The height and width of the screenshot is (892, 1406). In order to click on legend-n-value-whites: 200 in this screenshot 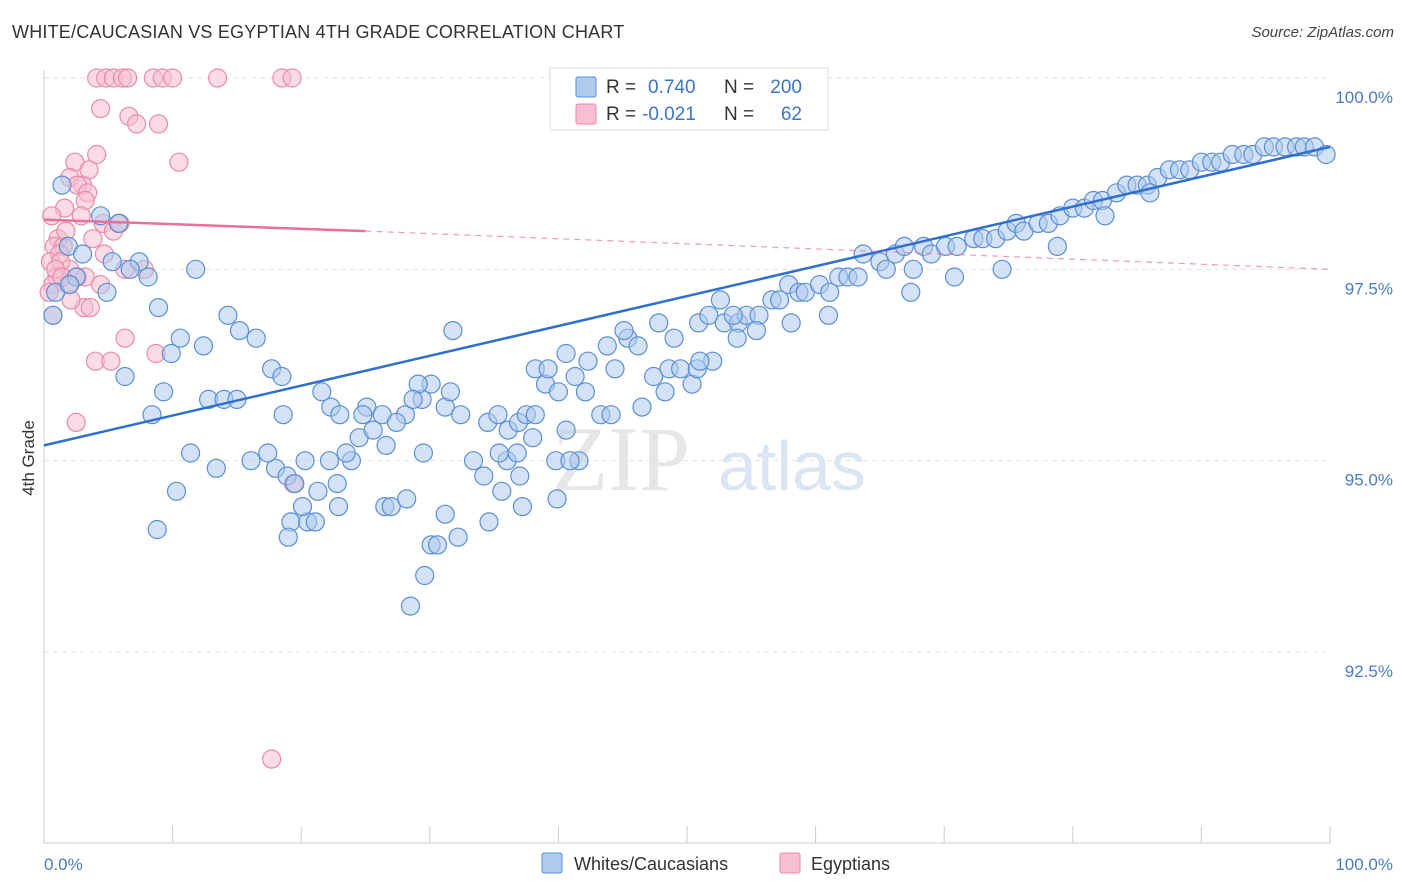, I will do `click(786, 87)`.